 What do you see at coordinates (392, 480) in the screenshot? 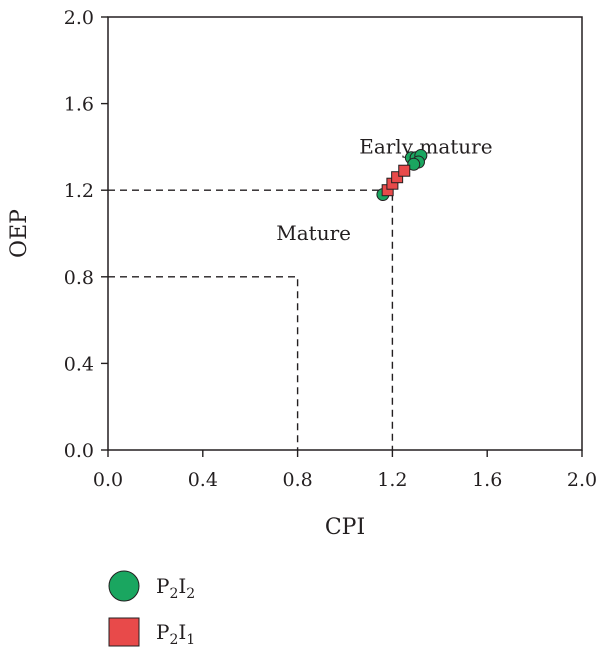
I see `x-tick-label: 1.2` at bounding box center [392, 480].